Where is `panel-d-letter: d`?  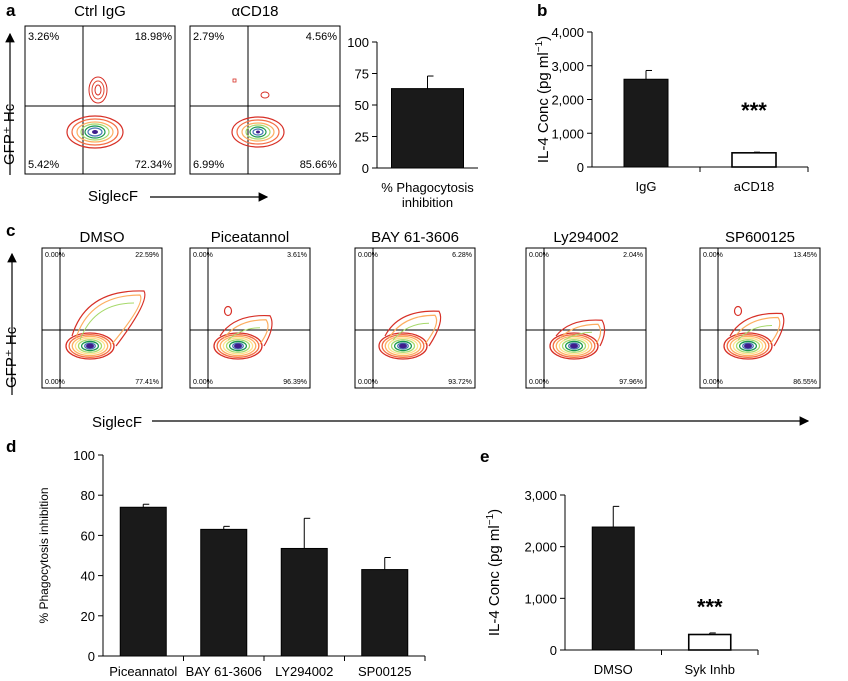 panel-d-letter: d is located at coordinates (11, 446).